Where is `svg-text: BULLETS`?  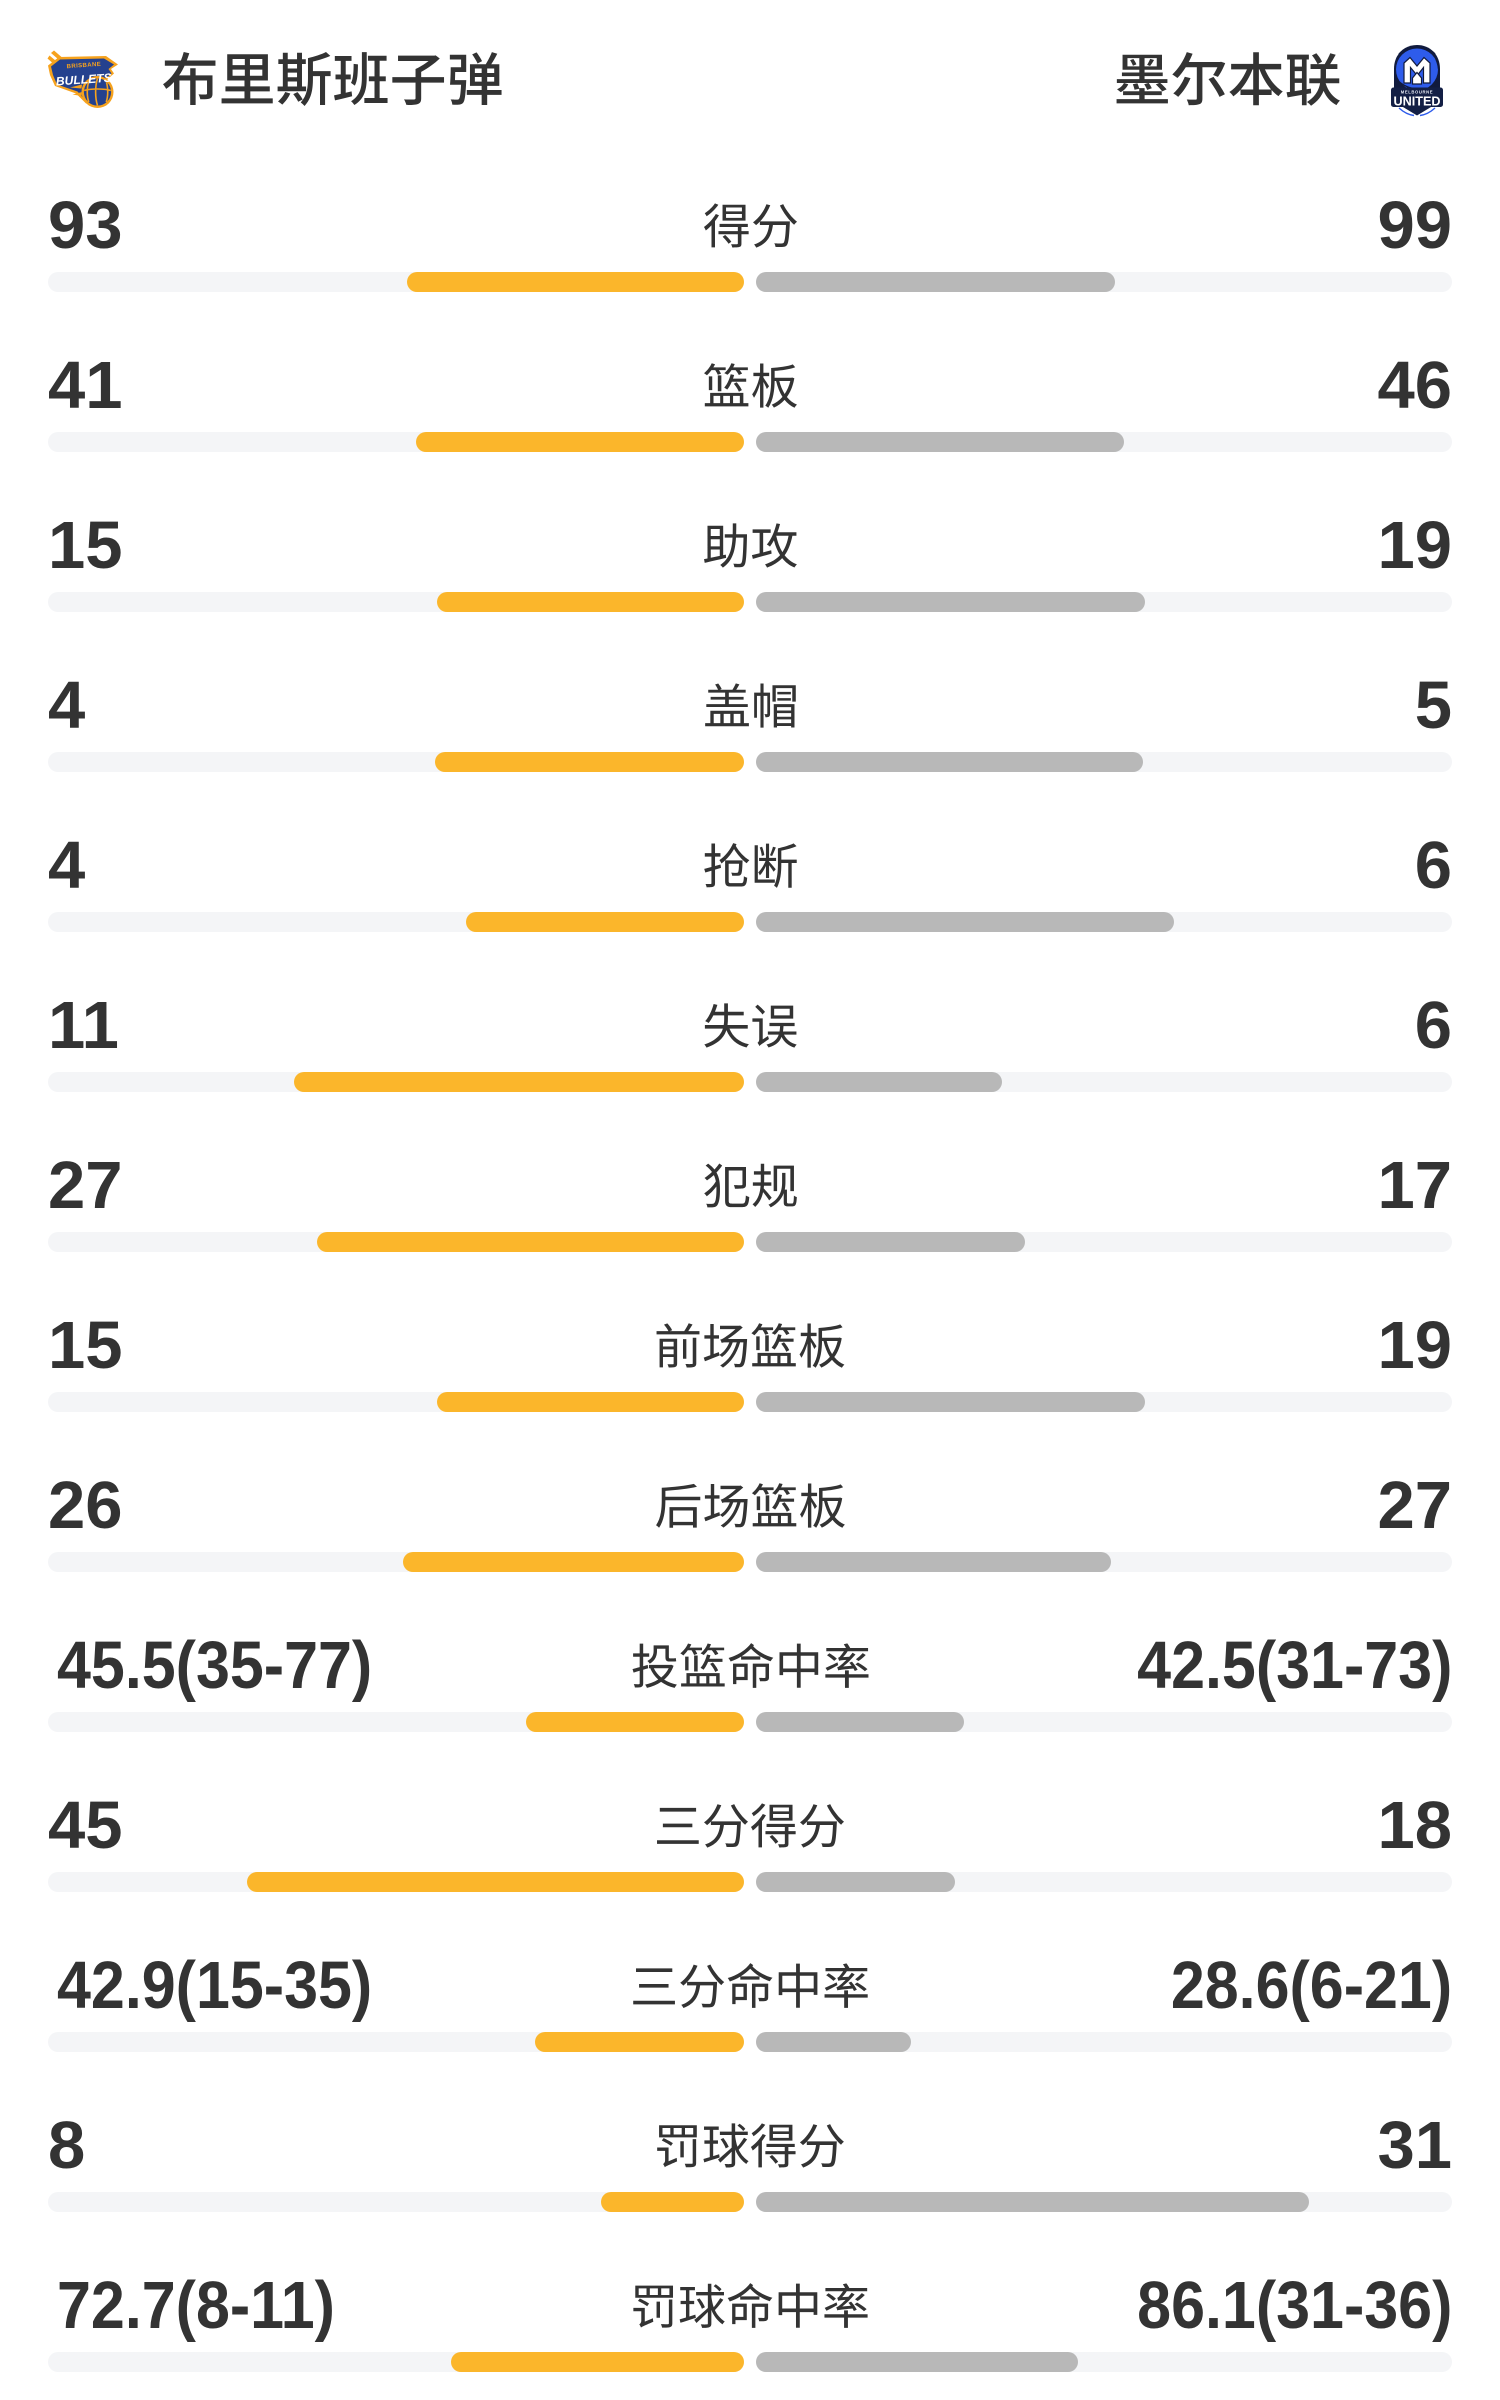
svg-text: BULLETS is located at coordinates (83, 80).